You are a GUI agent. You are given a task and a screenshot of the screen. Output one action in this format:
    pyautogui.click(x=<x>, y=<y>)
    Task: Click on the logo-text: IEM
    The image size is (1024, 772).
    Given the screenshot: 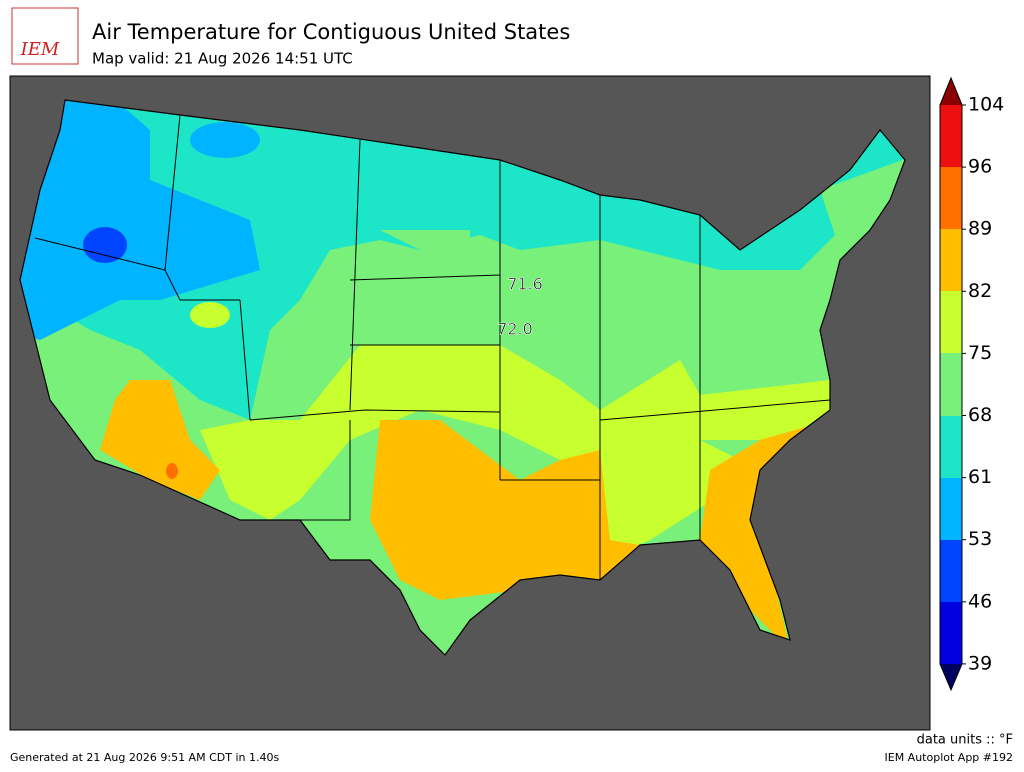 What is the action you would take?
    pyautogui.click(x=40, y=49)
    